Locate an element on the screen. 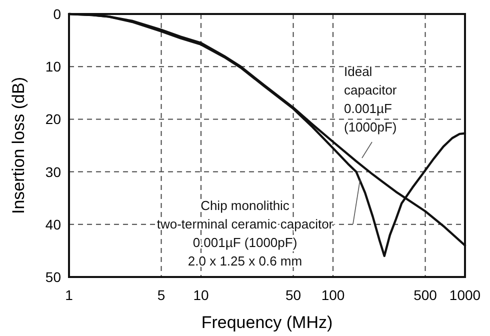 The image size is (490, 336). x-tick-label: 100 is located at coordinates (333, 295).